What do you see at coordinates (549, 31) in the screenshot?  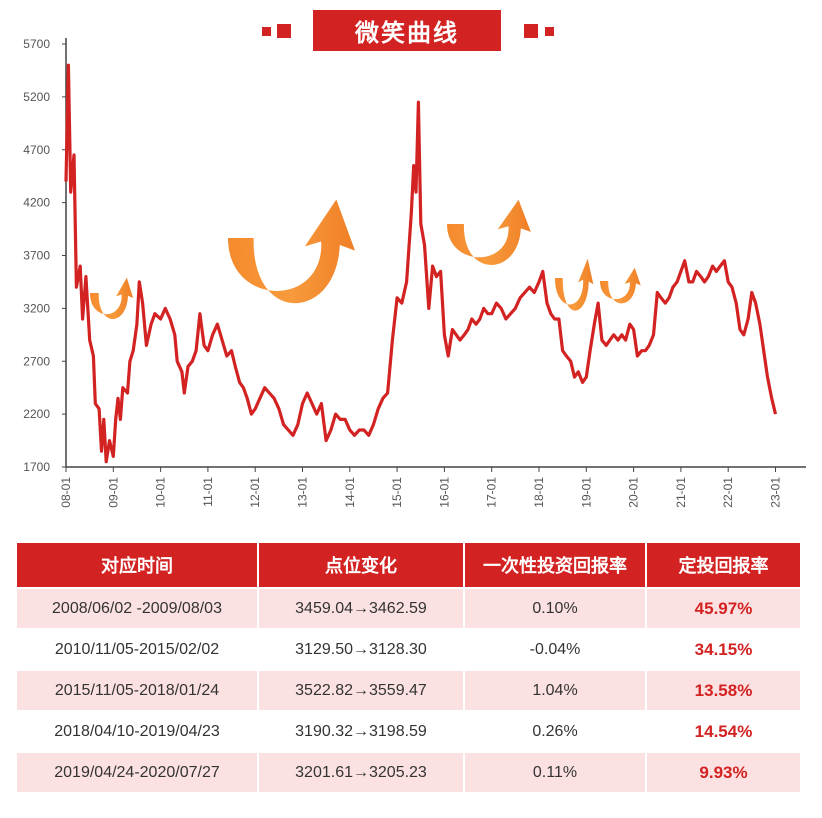 I see `title-deco-right-small` at bounding box center [549, 31].